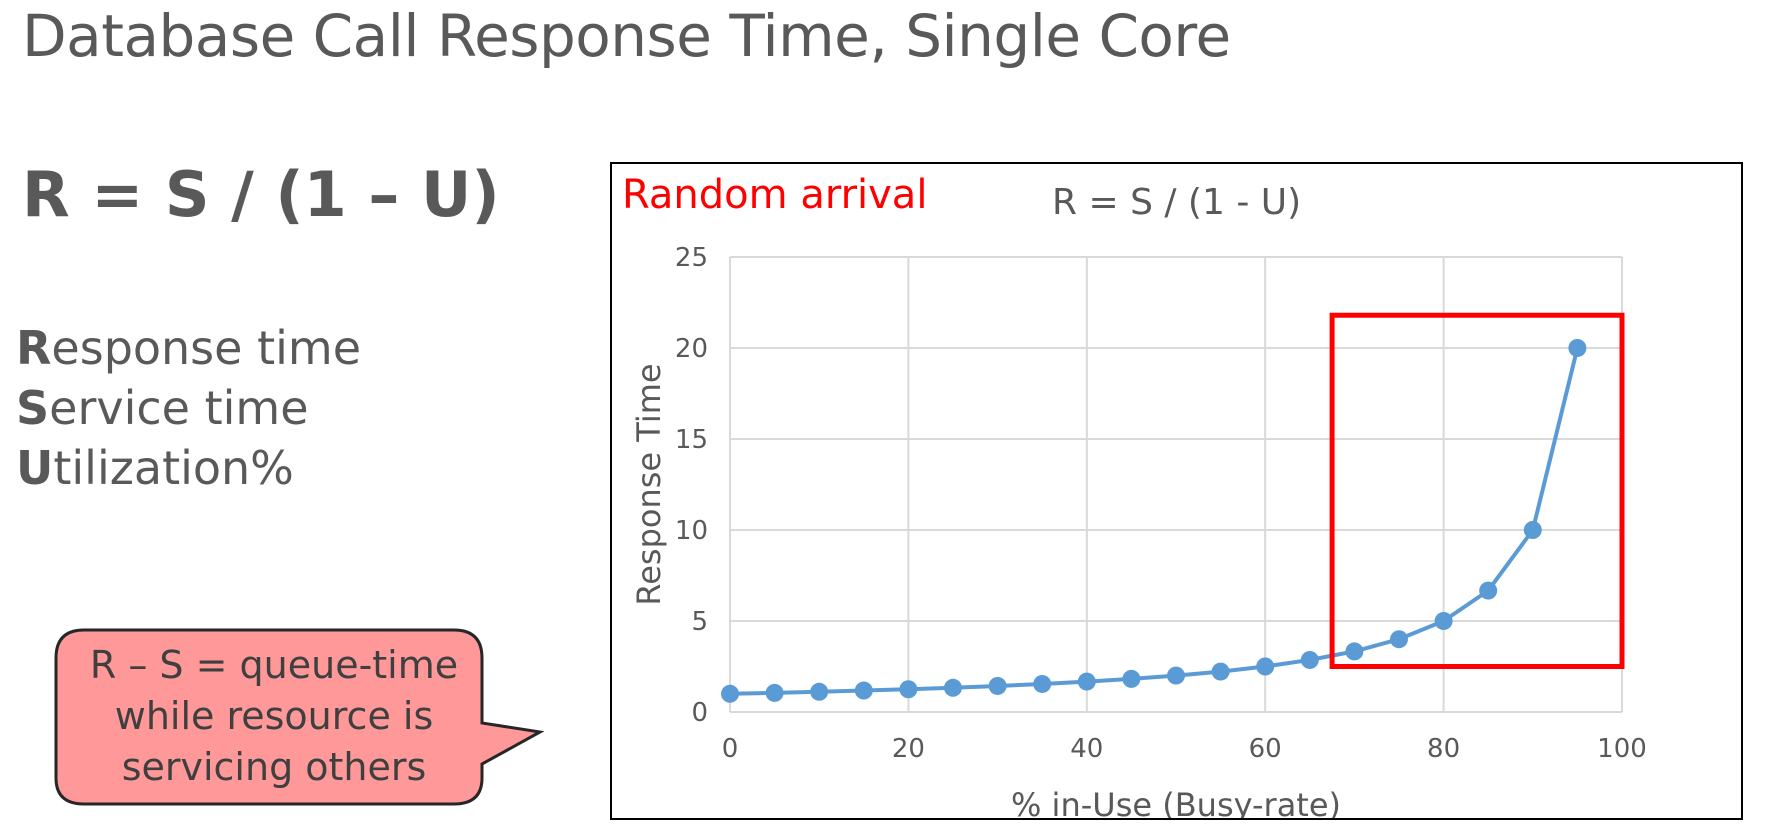 The image size is (1767, 835). I want to click on definition-initial: U, so click(35, 468).